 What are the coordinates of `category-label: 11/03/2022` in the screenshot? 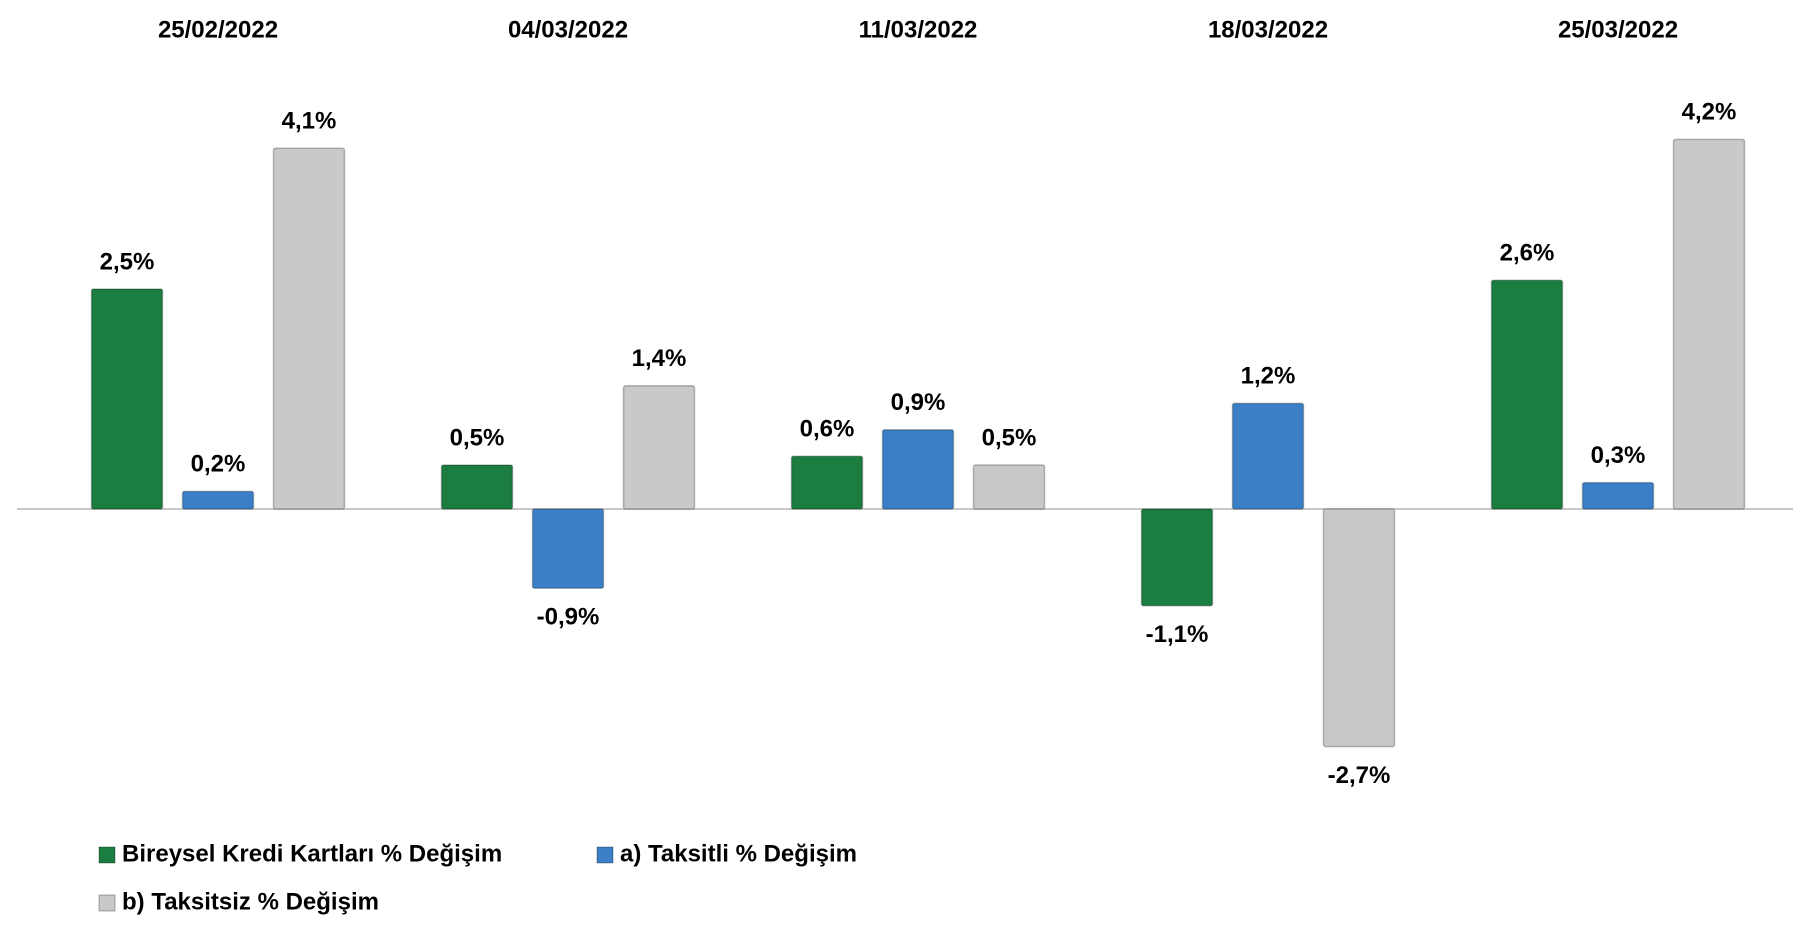 It's located at (918, 29).